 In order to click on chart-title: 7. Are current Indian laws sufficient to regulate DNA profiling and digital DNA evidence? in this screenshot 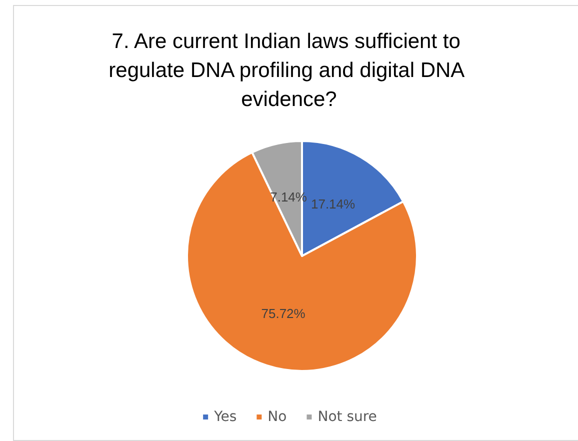, I will do `click(289, 70)`.